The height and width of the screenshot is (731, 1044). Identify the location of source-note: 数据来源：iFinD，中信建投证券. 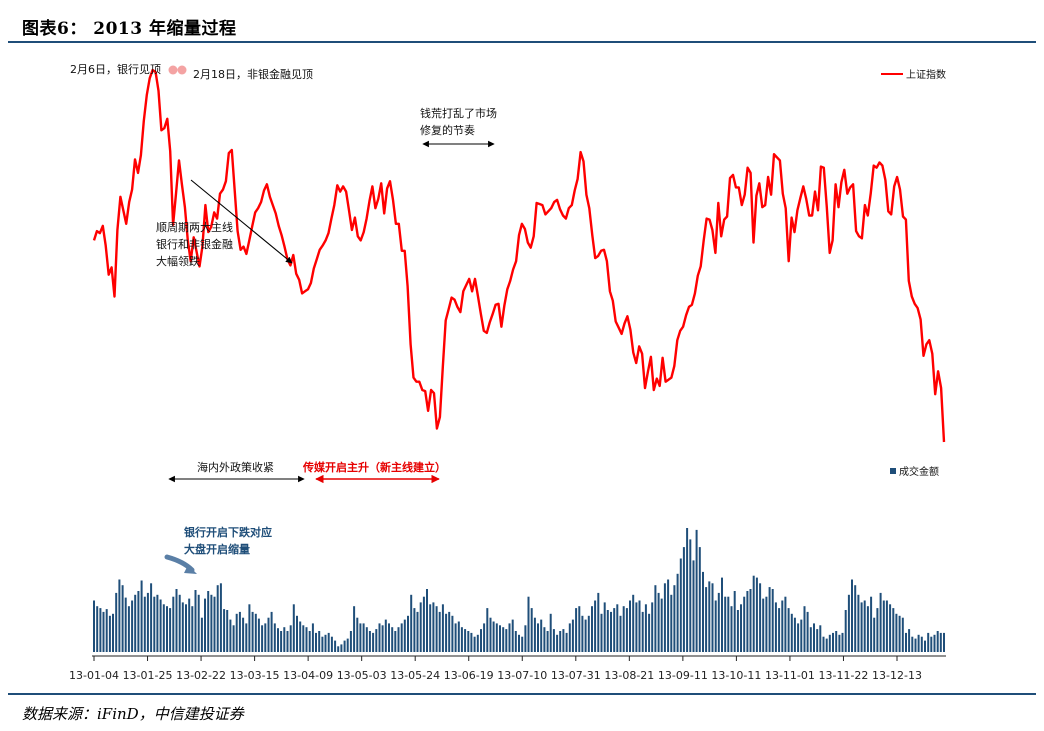
(133, 714).